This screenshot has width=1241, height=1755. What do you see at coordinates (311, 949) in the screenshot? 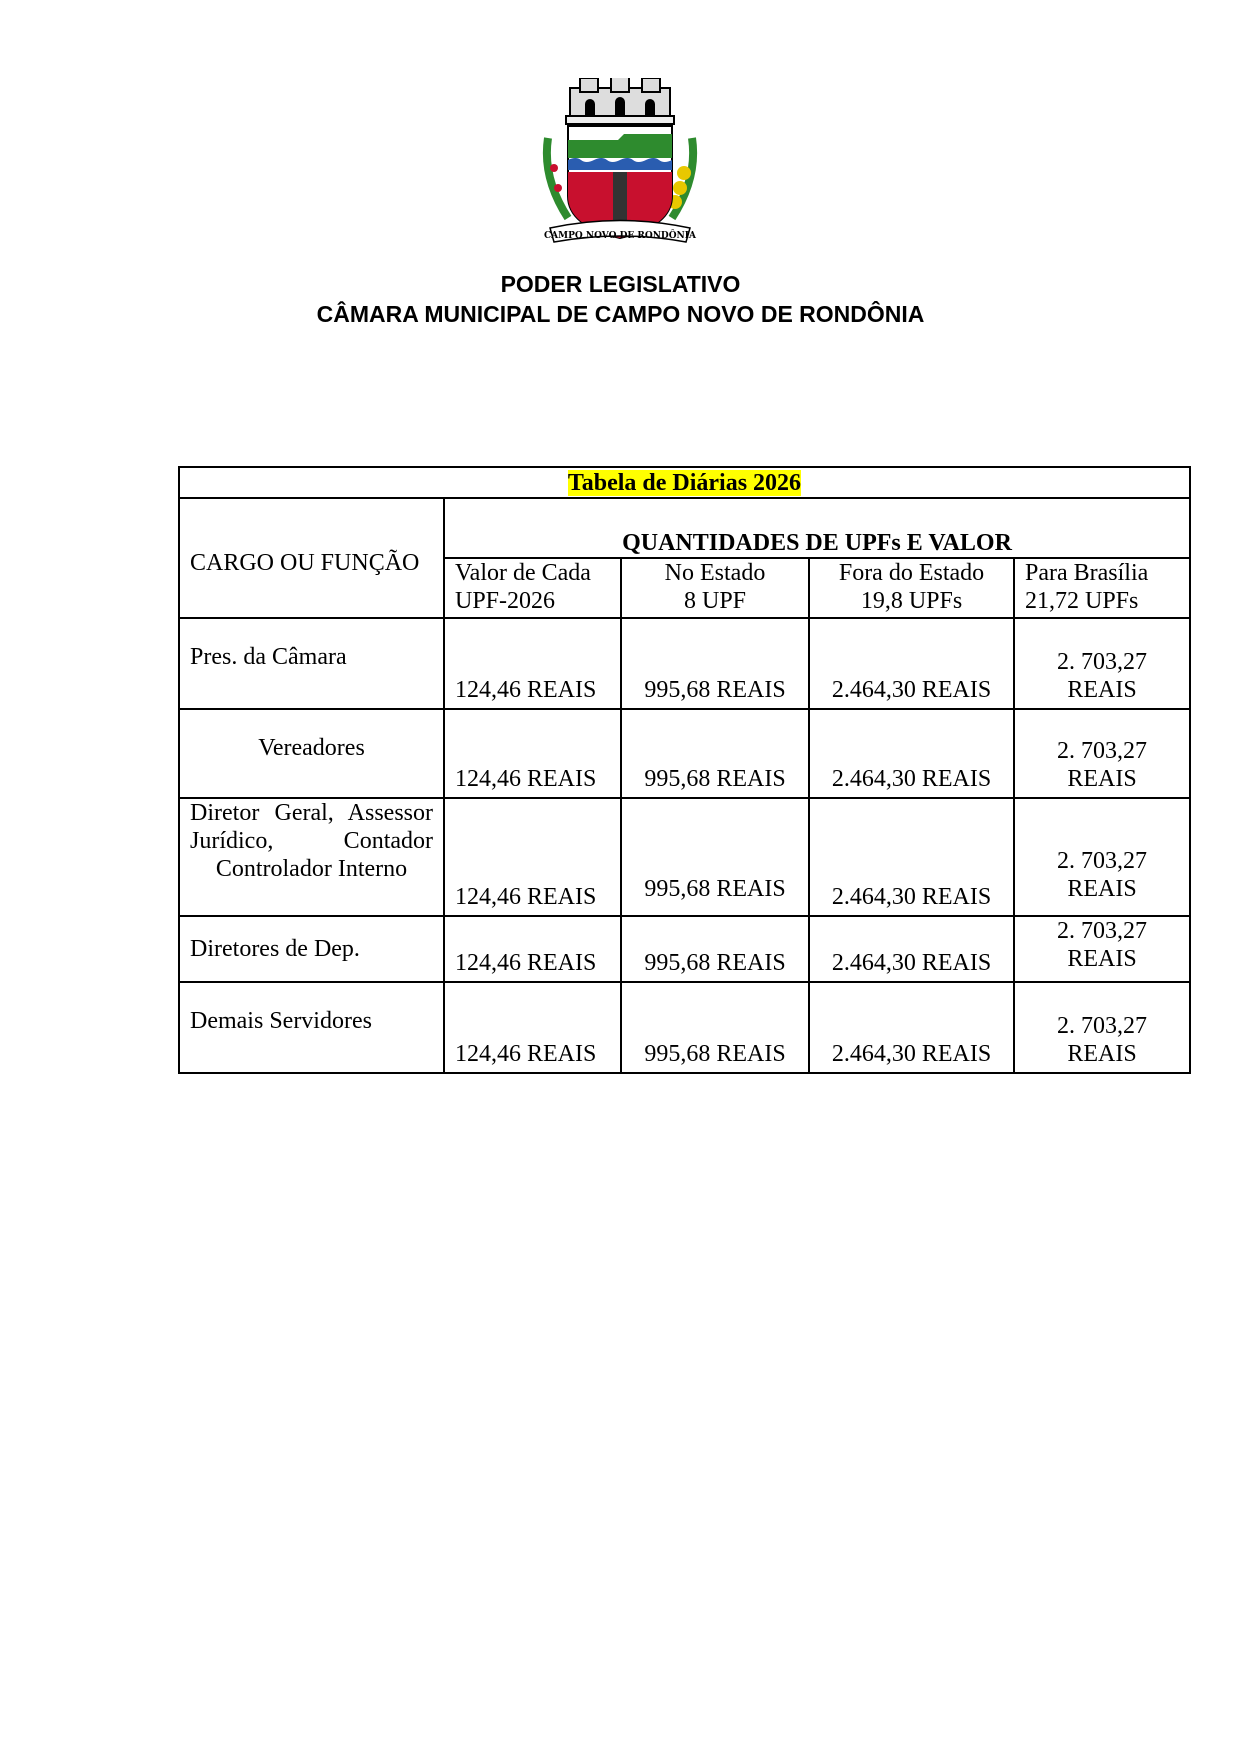
I see `cell-cargo: Diretores de Dep.` at bounding box center [311, 949].